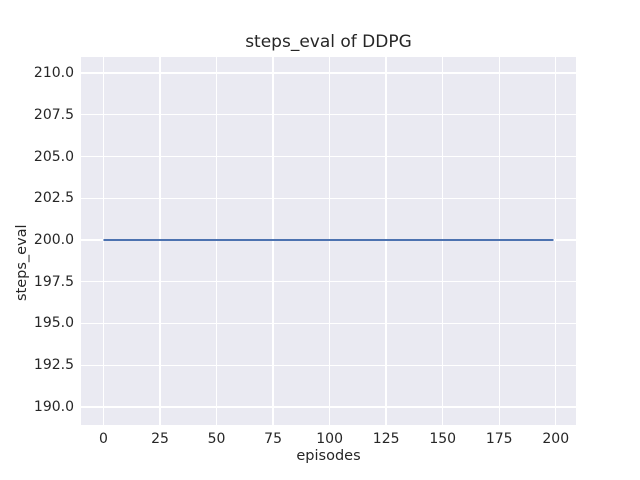 This screenshot has height=480, width=640. Describe the element at coordinates (386, 439) in the screenshot. I see `x-tick-label: 125` at that location.